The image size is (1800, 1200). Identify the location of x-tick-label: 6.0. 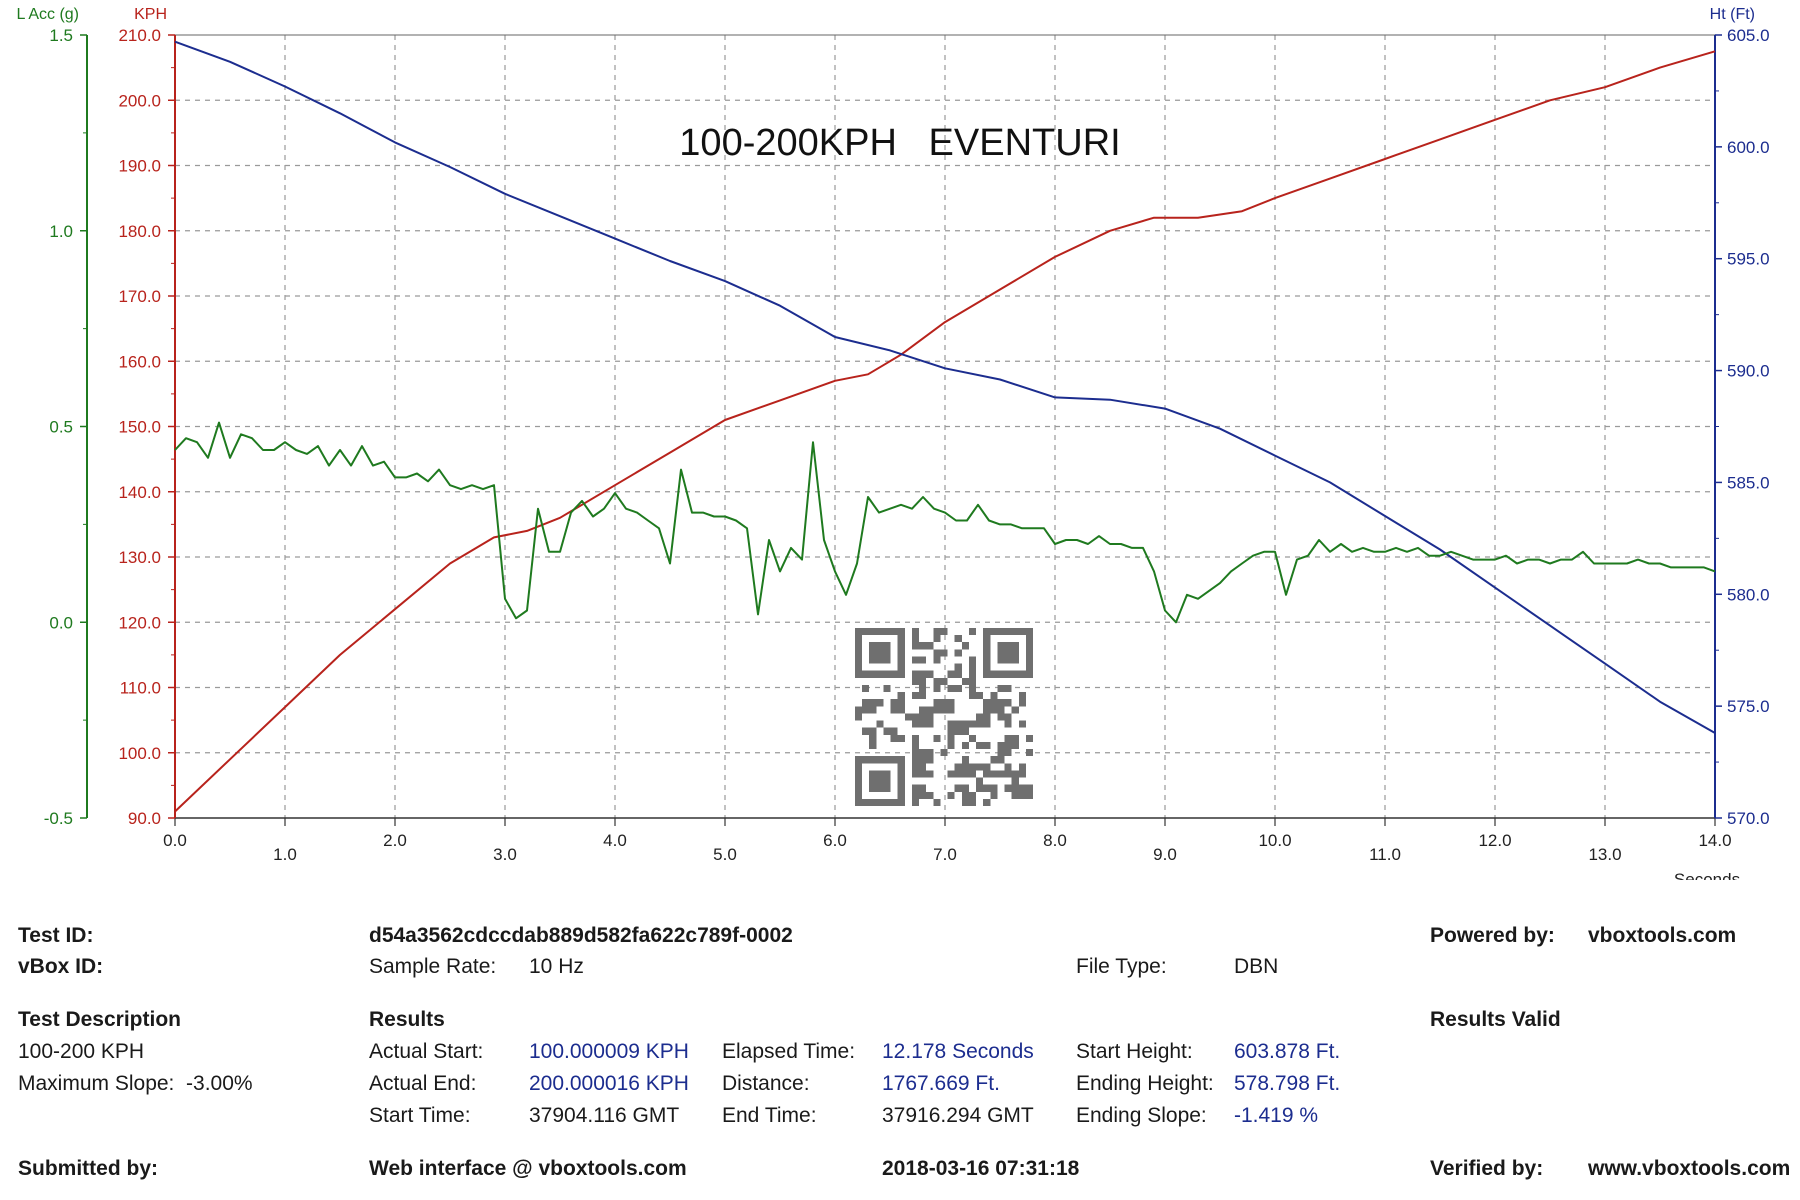
(835, 840).